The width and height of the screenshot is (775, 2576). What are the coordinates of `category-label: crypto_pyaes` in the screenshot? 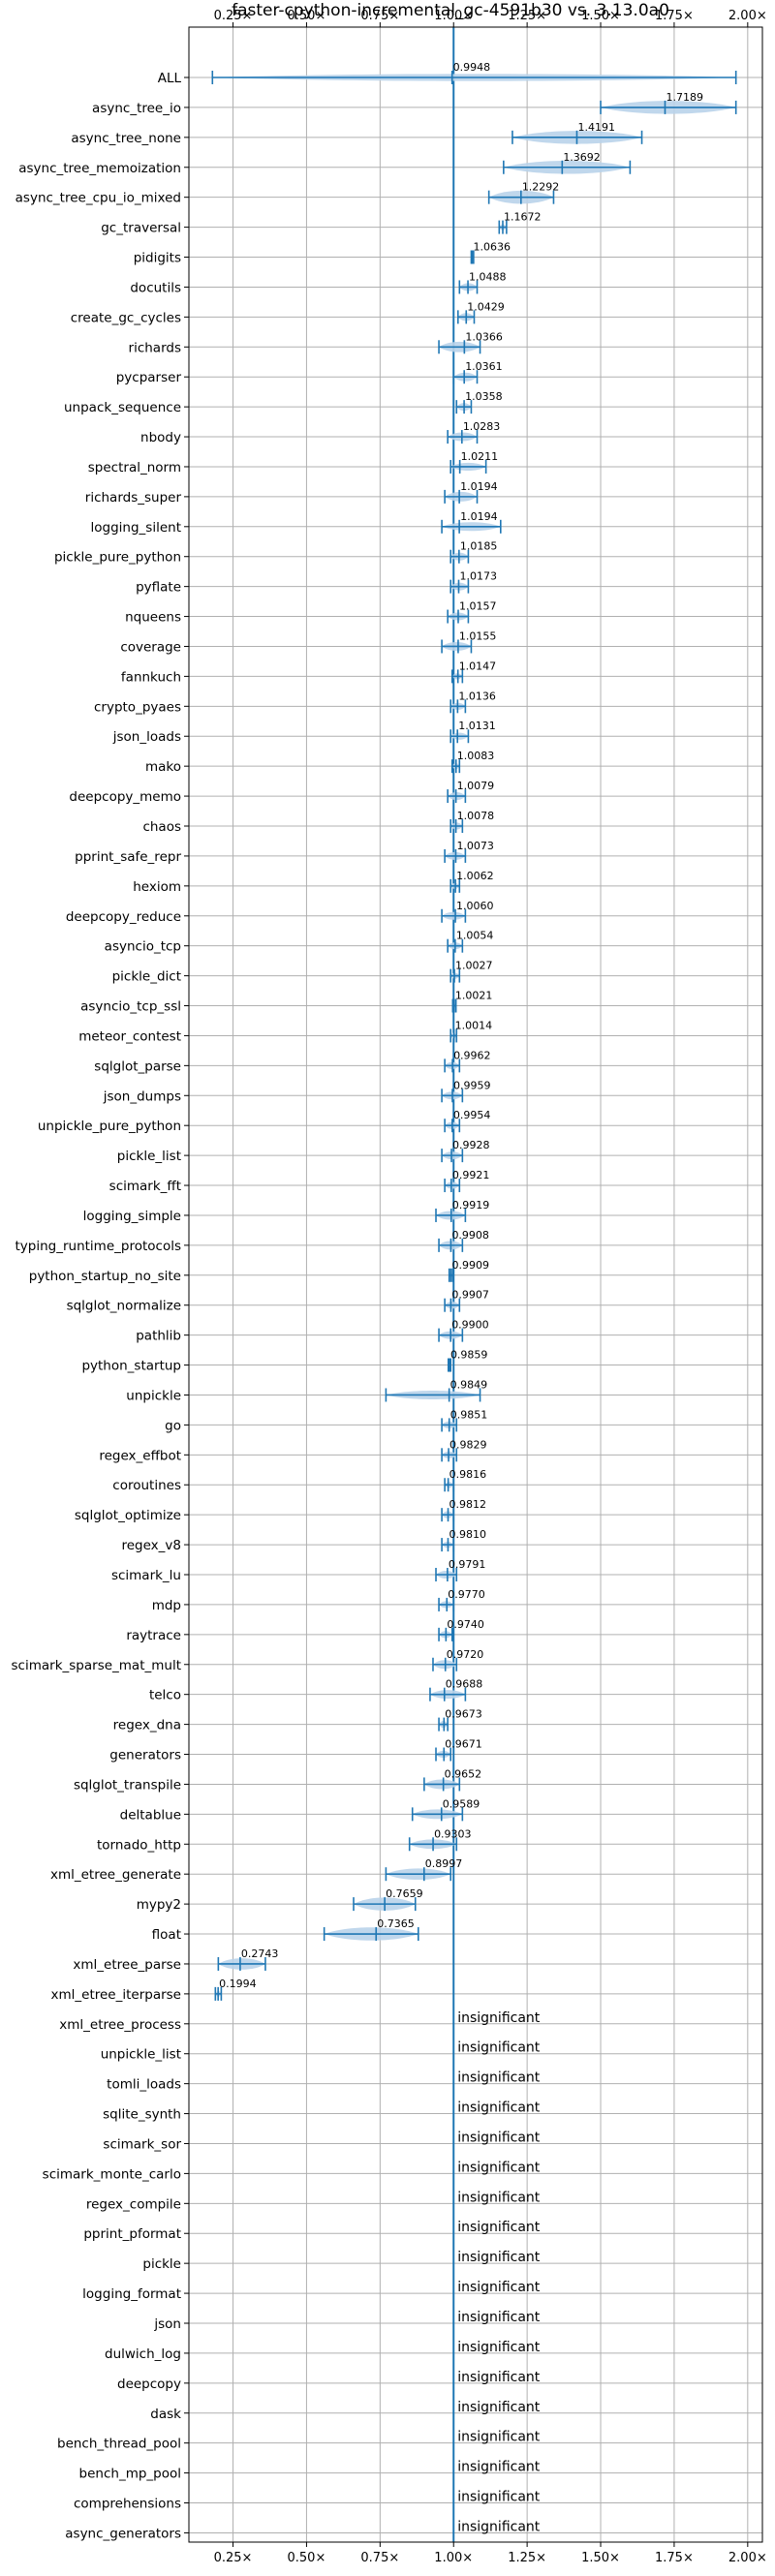 It's located at (137, 707).